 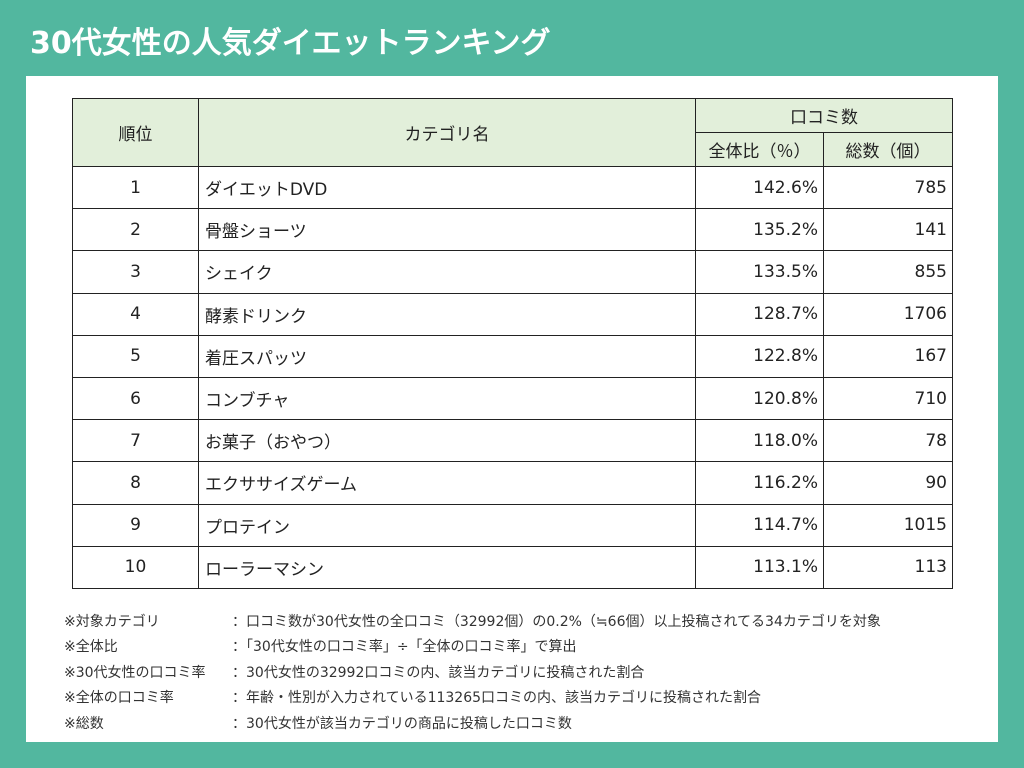 I want to click on total-cell: 710, so click(x=888, y=398).